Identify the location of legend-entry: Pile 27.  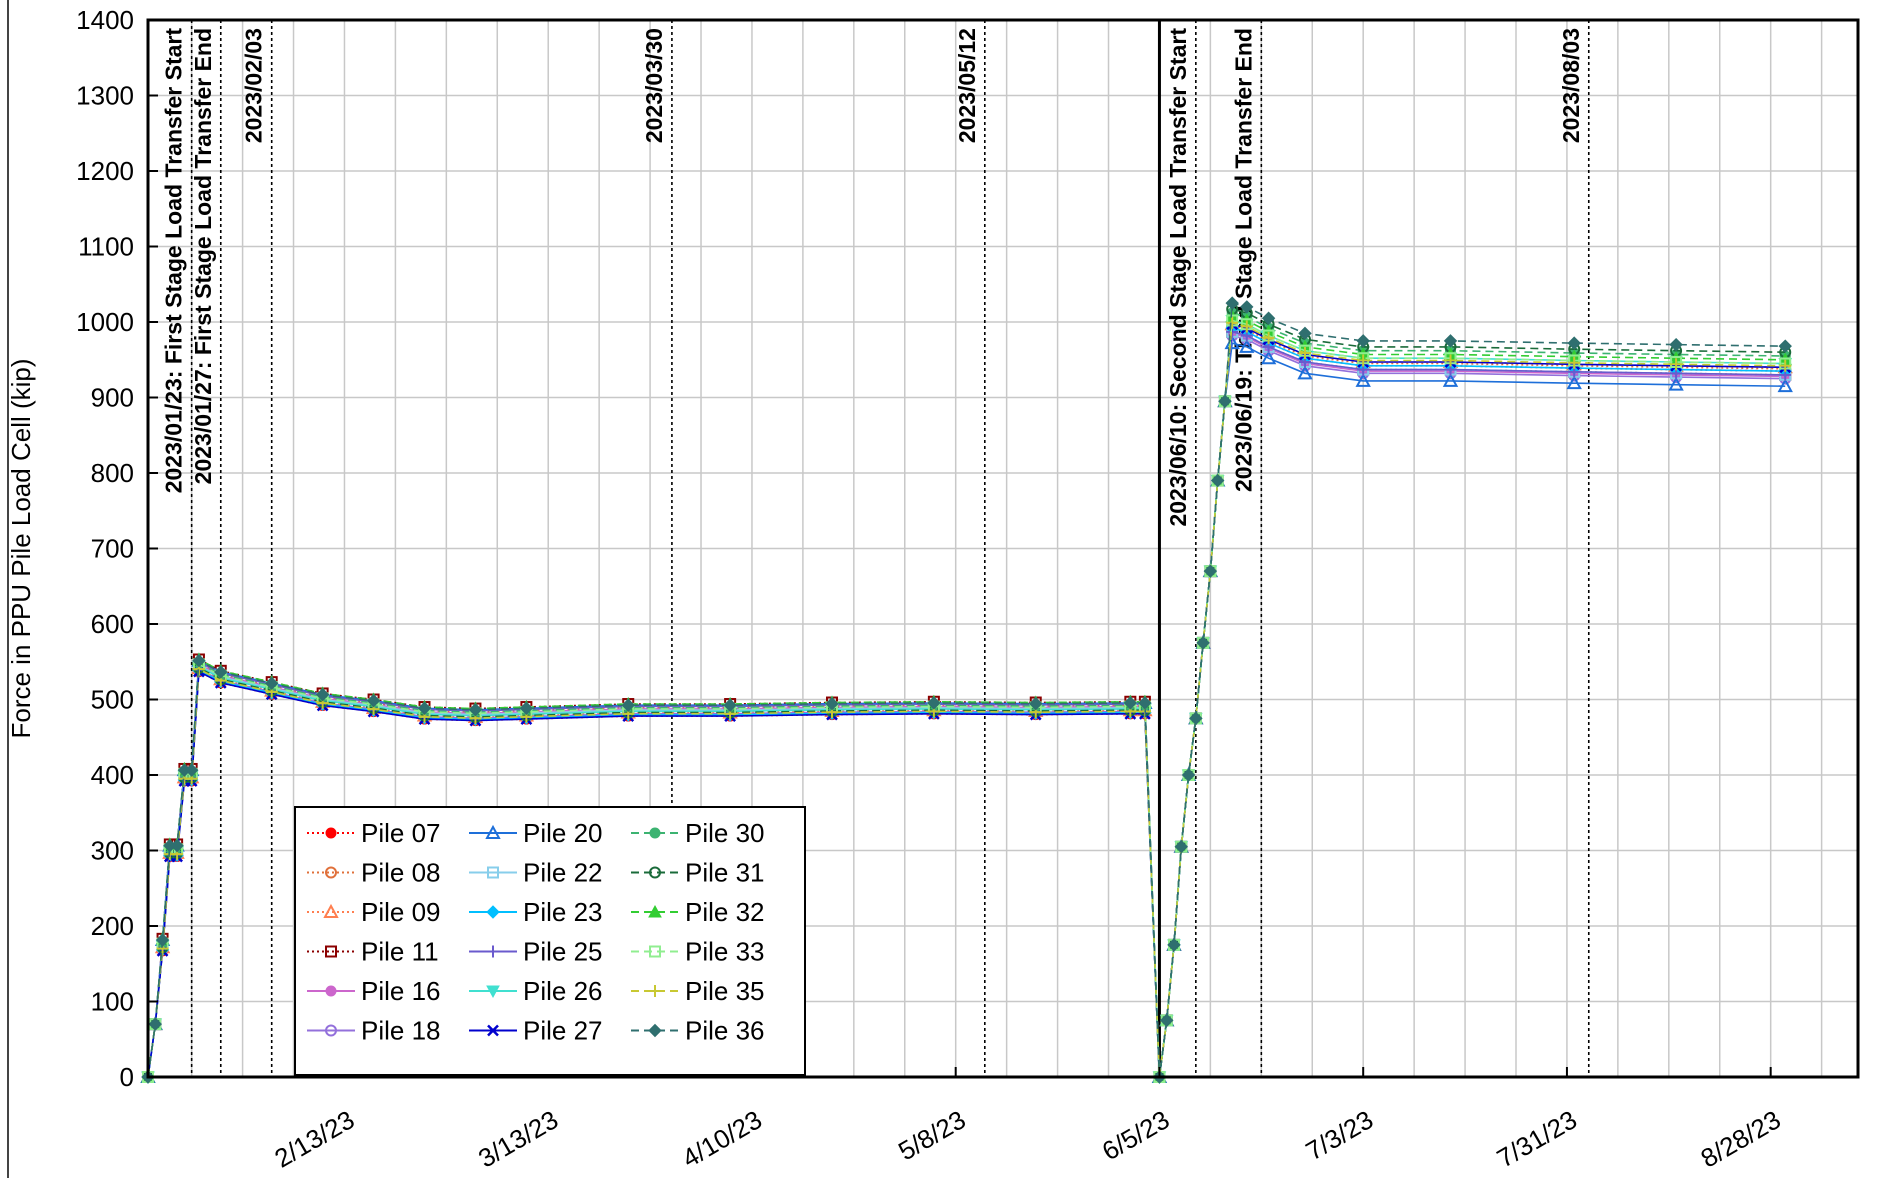
(563, 1031).